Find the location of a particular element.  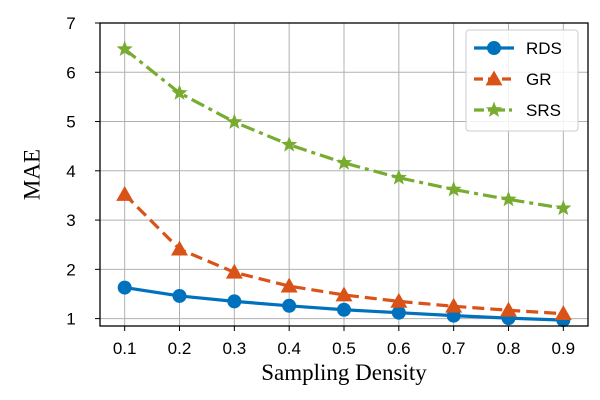

y-tick-label: 6 is located at coordinates (70, 72).